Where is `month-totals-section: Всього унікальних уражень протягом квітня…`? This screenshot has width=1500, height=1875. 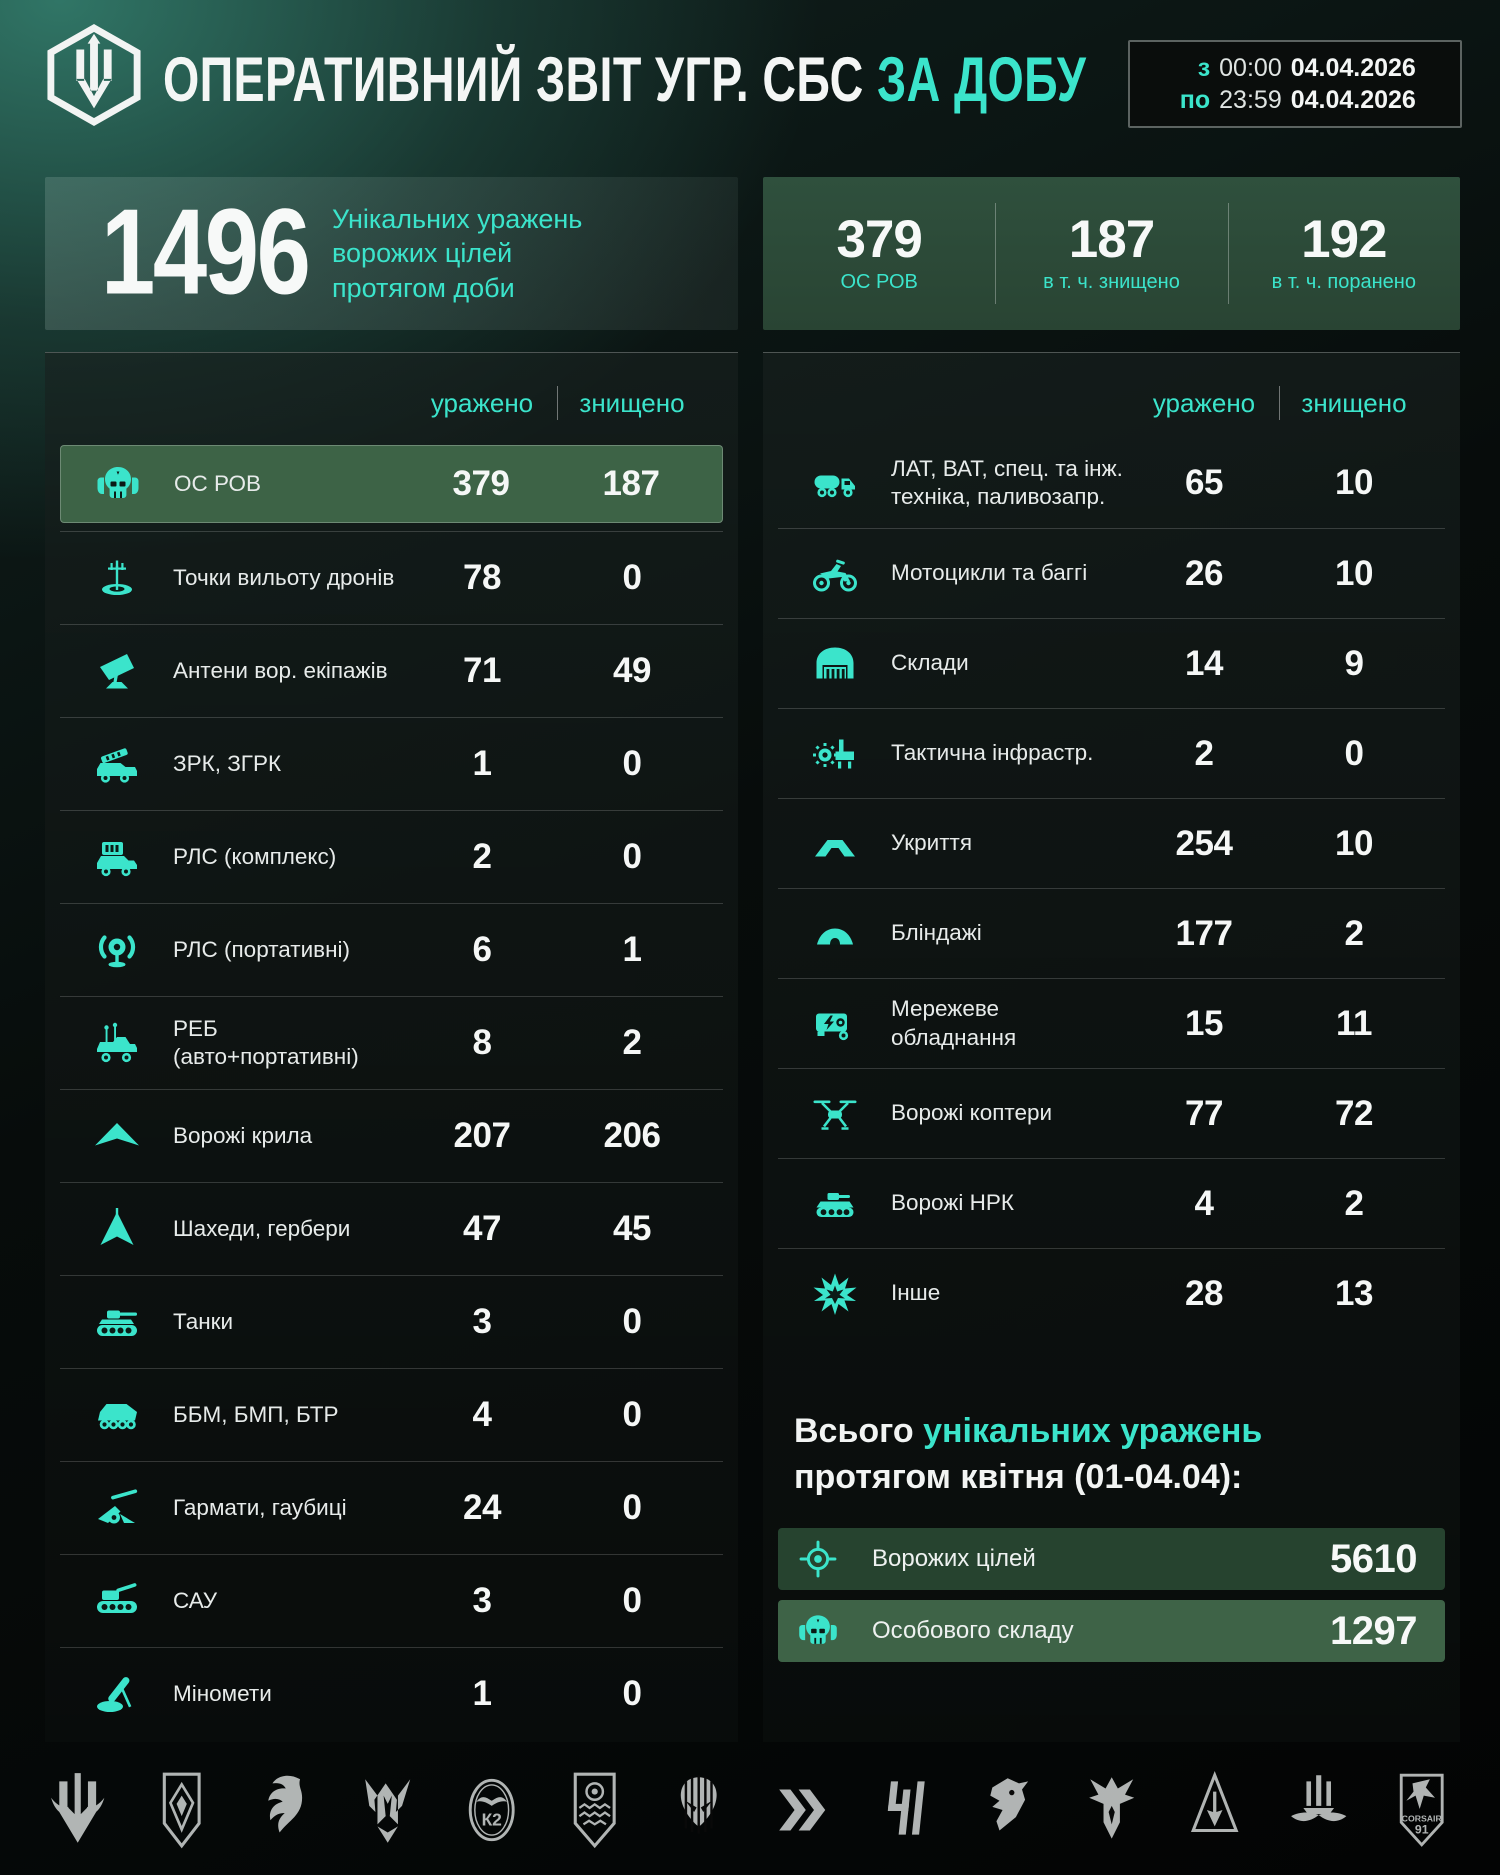 month-totals-section: Всього унікальних уражень протягом квітня… is located at coordinates (1111, 1535).